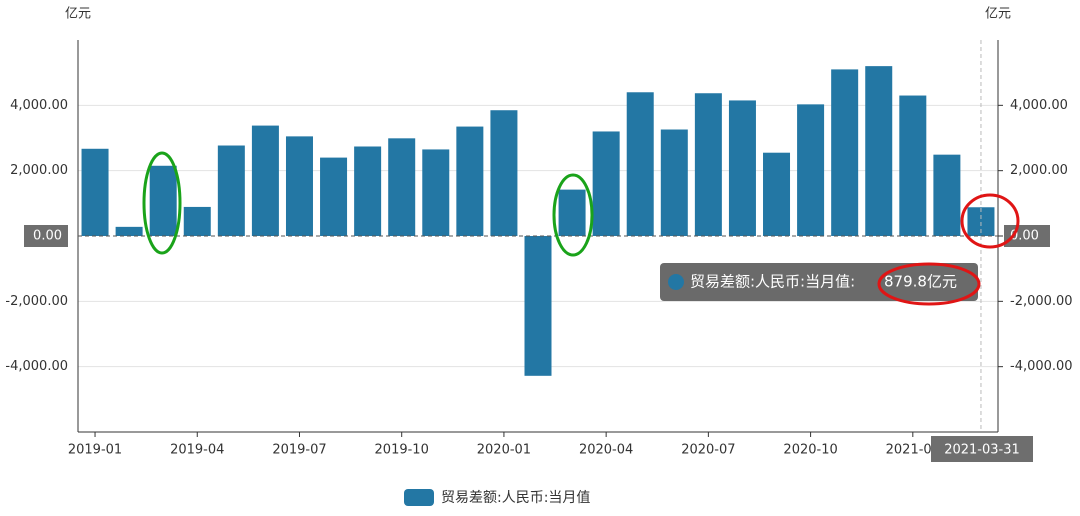  Describe the element at coordinates (606, 450) in the screenshot. I see `x-tick-label: 2020-04` at that location.